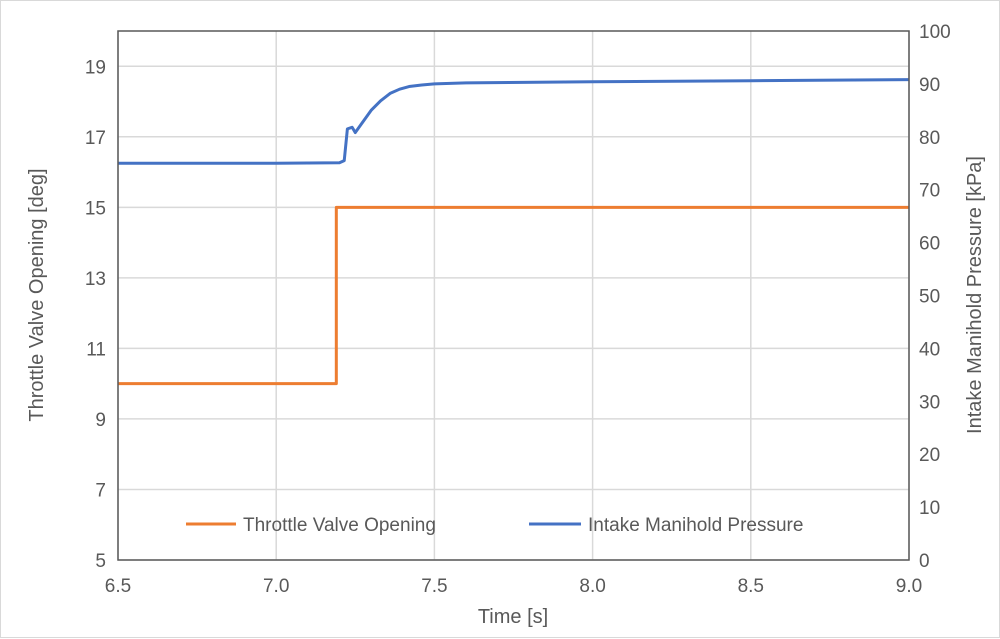 This screenshot has width=1000, height=639. Describe the element at coordinates (513, 617) in the screenshot. I see `x-axis-label: Time [s]` at that location.